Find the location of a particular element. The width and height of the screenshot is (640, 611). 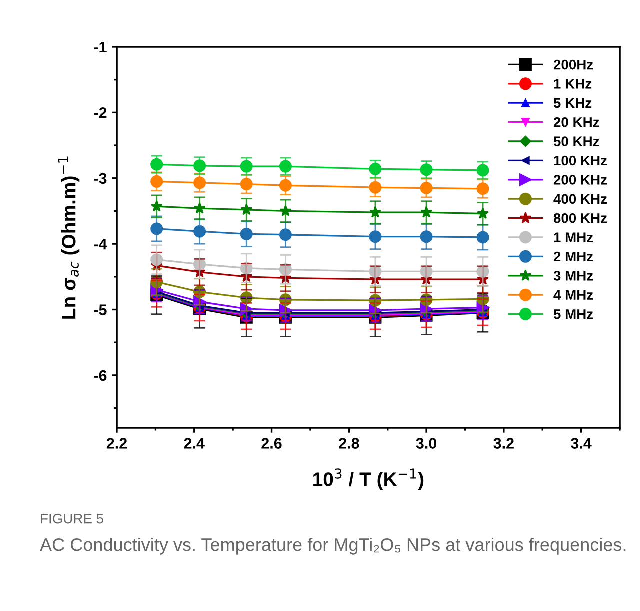

legend-label: 1 KHz is located at coordinates (573, 84).